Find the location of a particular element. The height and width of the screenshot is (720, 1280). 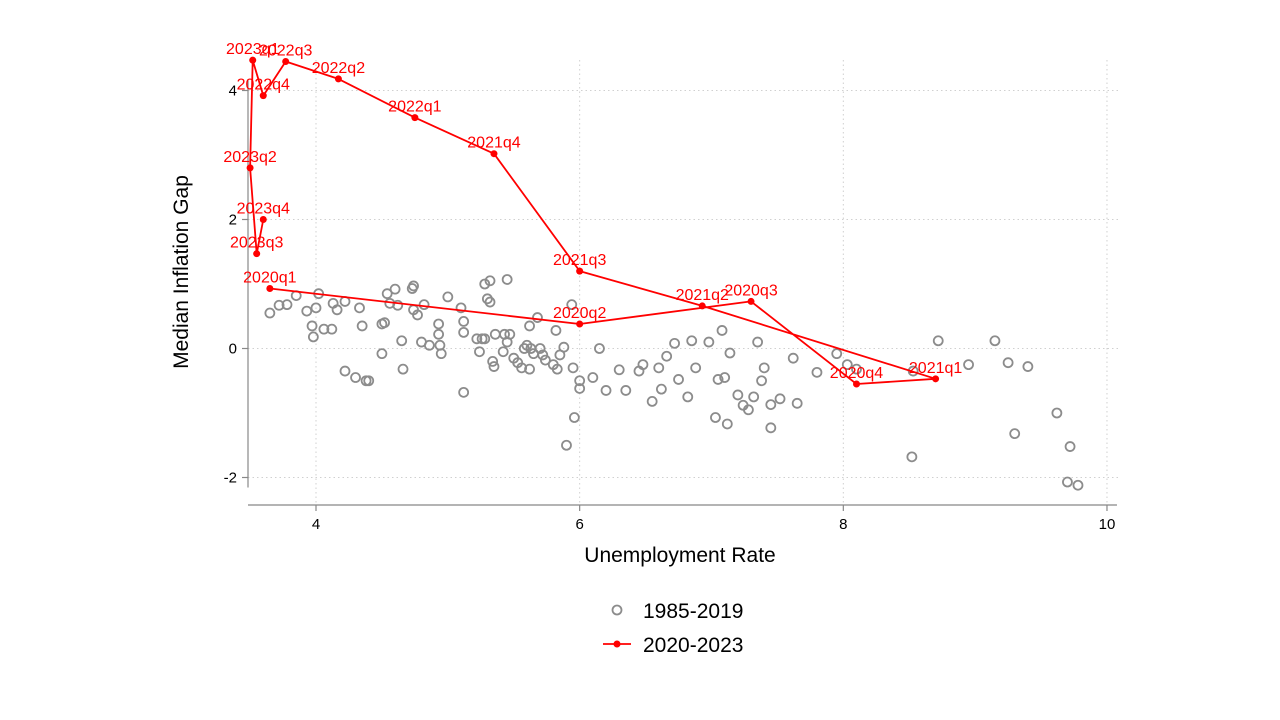

recent-point-label: 2022q3 is located at coordinates (285, 50).